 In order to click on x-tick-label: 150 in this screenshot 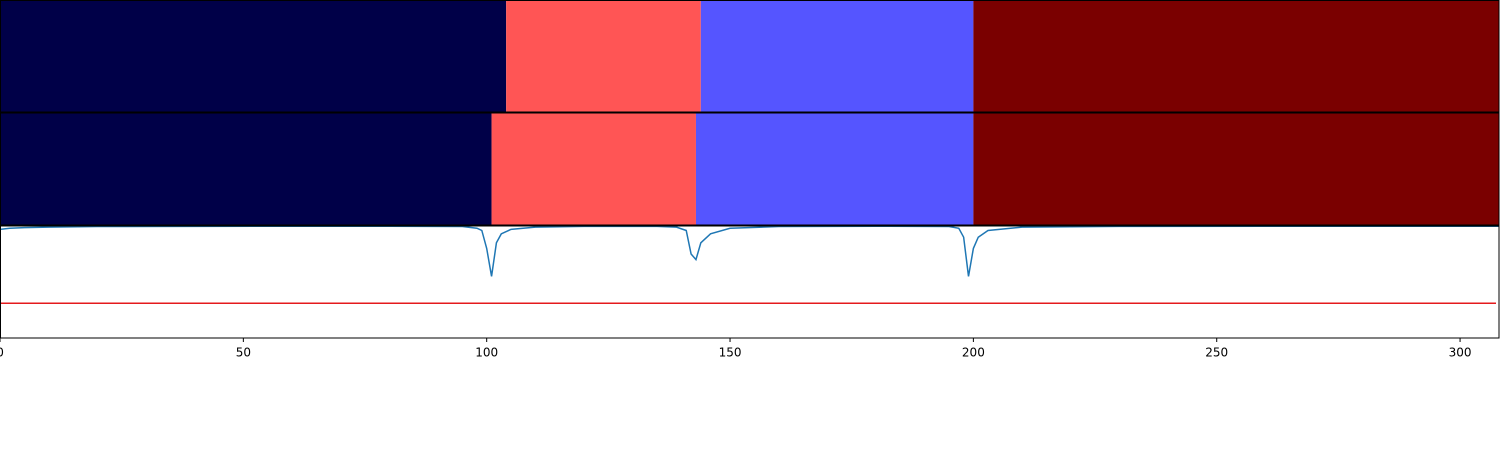, I will do `click(730, 353)`.